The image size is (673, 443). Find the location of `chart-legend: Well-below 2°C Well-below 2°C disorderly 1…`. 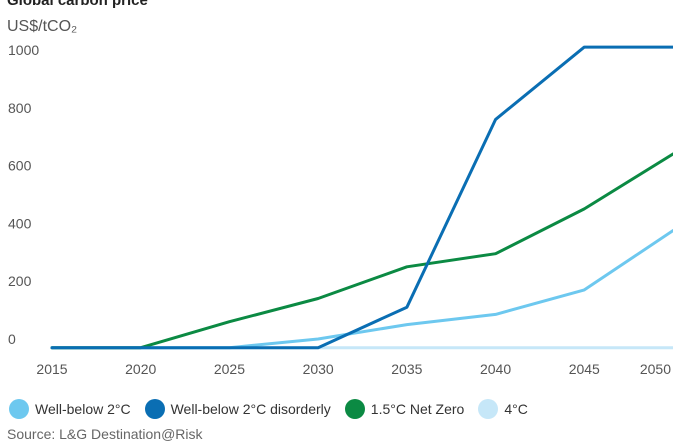

chart-legend: Well-below 2°C Well-below 2°C disorderly 1… is located at coordinates (275, 409).